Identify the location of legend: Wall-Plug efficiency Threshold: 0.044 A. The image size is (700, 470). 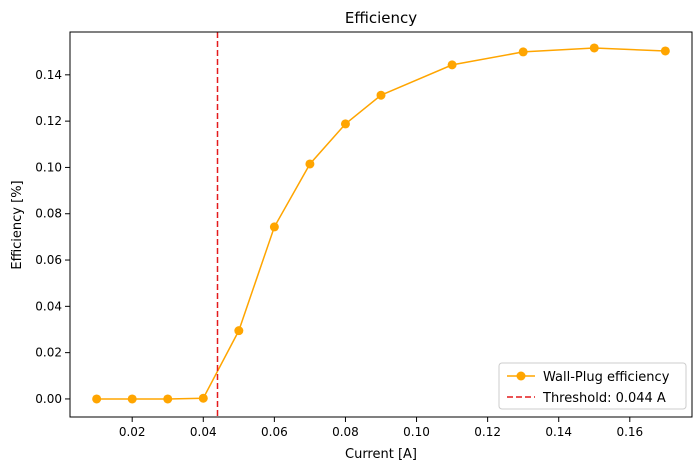
(592, 386).